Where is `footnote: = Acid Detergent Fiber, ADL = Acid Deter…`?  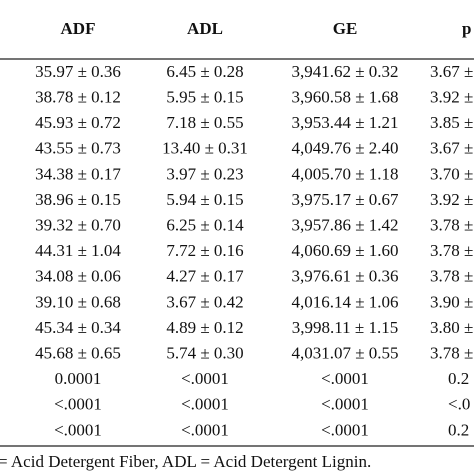
footnote: = Acid Detergent Fiber, ADL = Acid Deter… is located at coordinates (185, 461).